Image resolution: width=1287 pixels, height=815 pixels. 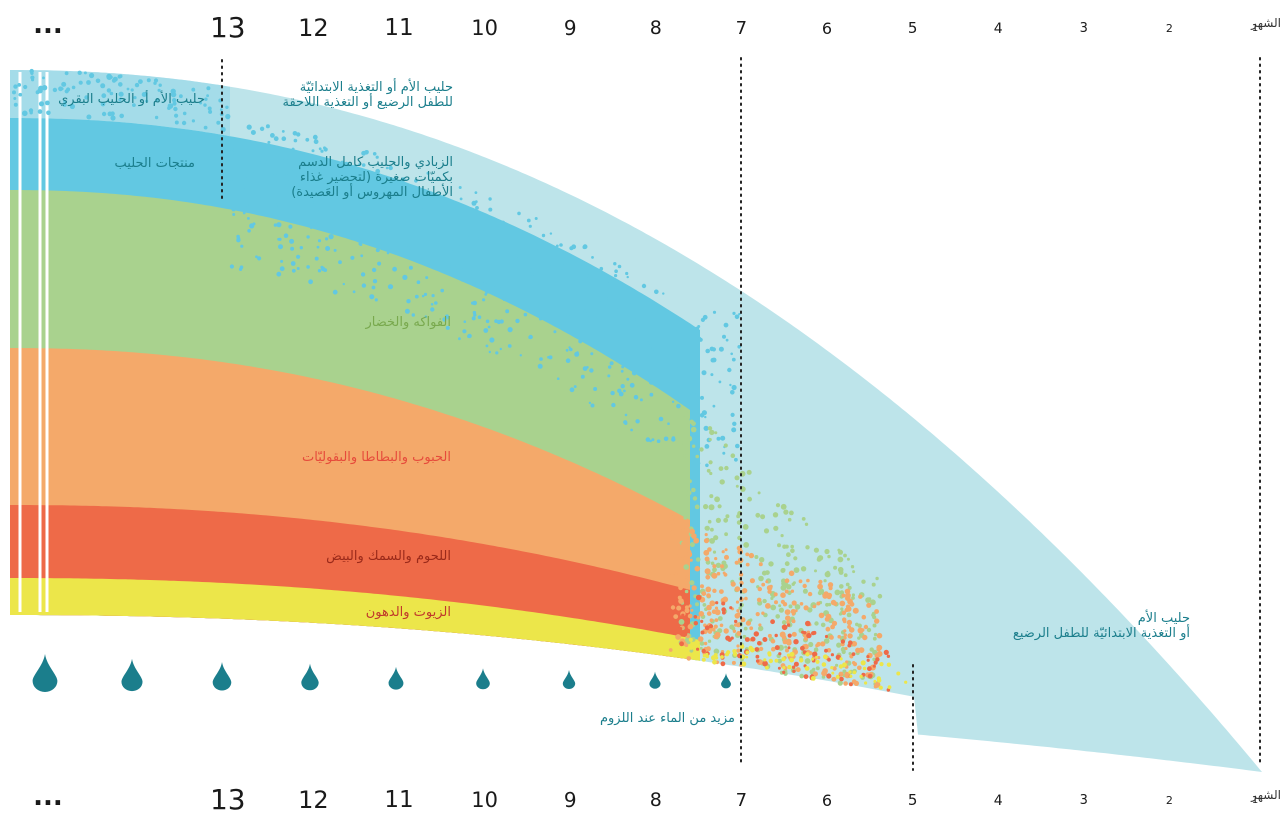 What do you see at coordinates (376, 457) in the screenshot?
I see `label-grains-potatoes-legumes: الحبوب والبطاطا والبقوليّات` at bounding box center [376, 457].